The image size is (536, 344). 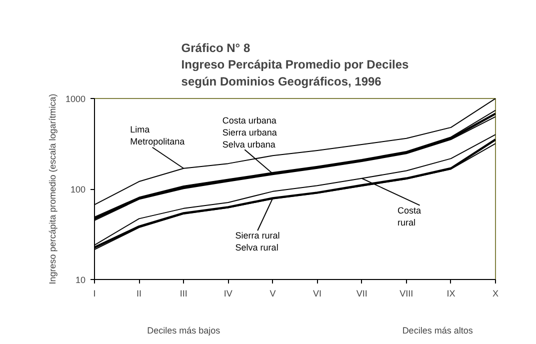 What do you see at coordinates (273, 293) in the screenshot?
I see `x-tick-label: V` at bounding box center [273, 293].